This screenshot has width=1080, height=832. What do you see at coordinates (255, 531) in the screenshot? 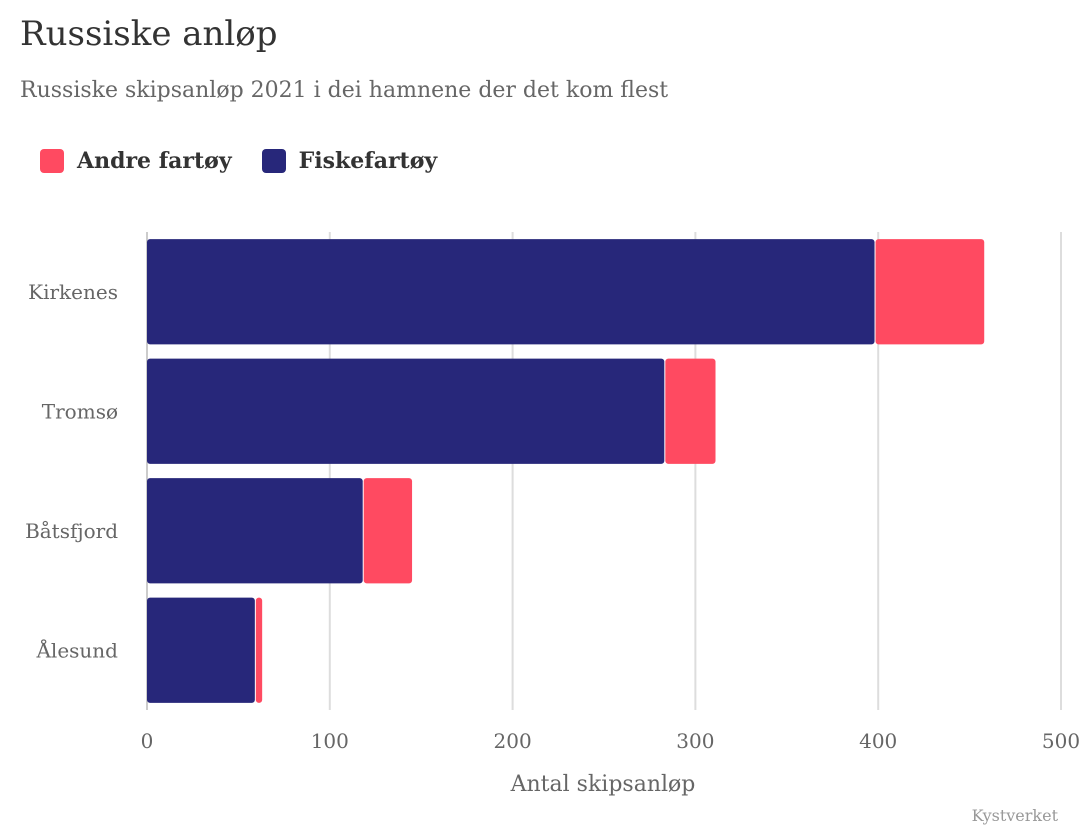
I see `bar-båtsfjord-fiske` at bounding box center [255, 531].